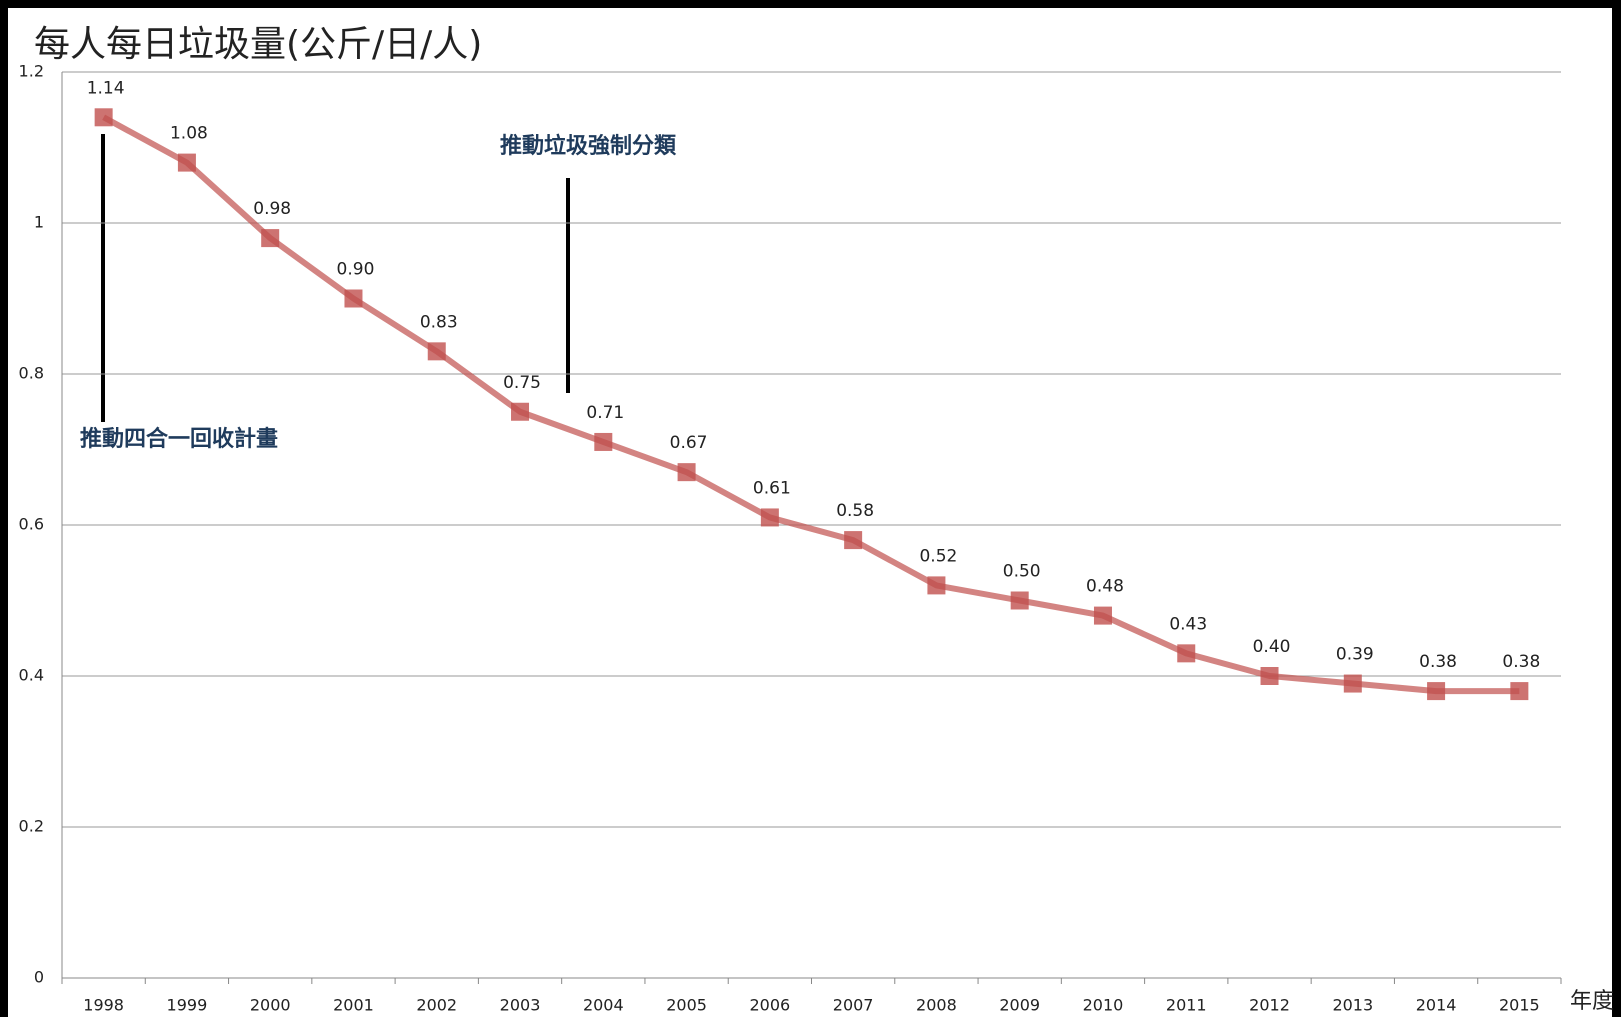 The width and height of the screenshot is (1621, 1017). What do you see at coordinates (1103, 1005) in the screenshot?
I see `x-tick-label: 2010` at bounding box center [1103, 1005].